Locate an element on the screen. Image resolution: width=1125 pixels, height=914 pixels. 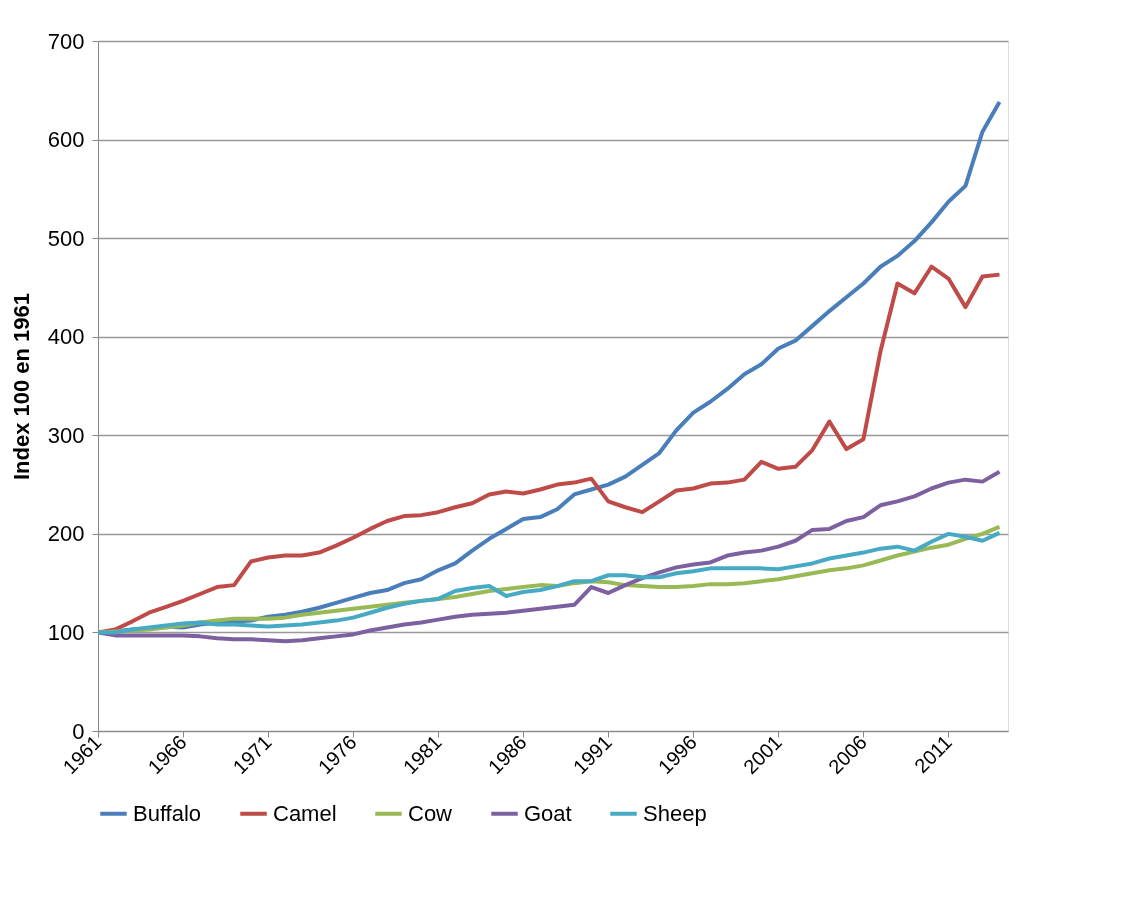
legend-label: Buffalo is located at coordinates (167, 813).